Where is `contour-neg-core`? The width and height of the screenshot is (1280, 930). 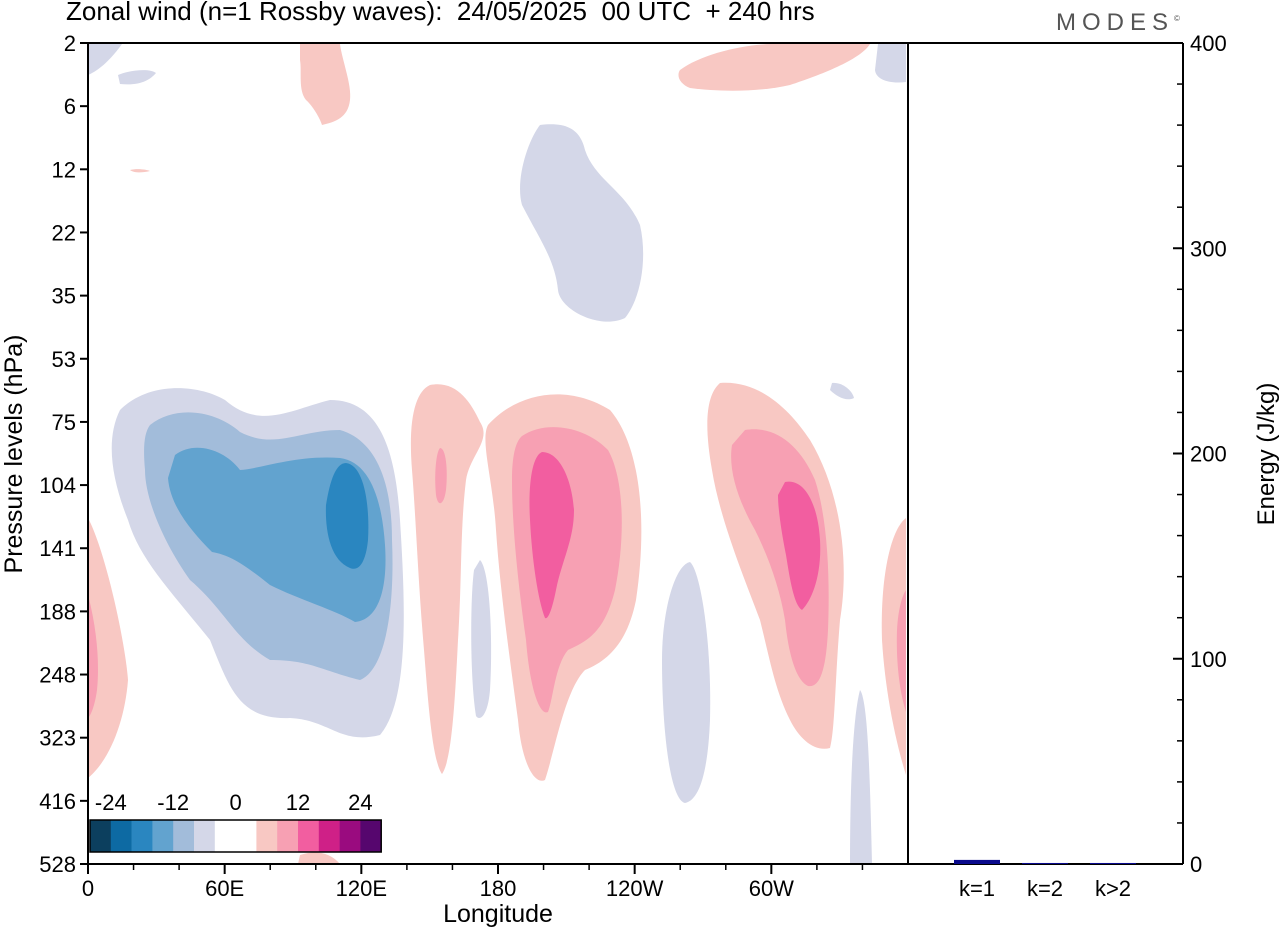
contour-neg-core is located at coordinates (347, 516).